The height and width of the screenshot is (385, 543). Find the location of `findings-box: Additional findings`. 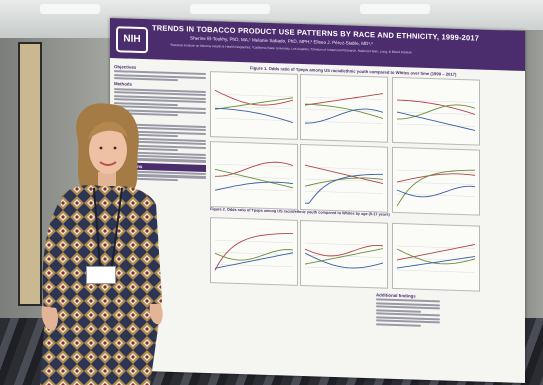

findings-box: Additional findings is located at coordinates (408, 331).